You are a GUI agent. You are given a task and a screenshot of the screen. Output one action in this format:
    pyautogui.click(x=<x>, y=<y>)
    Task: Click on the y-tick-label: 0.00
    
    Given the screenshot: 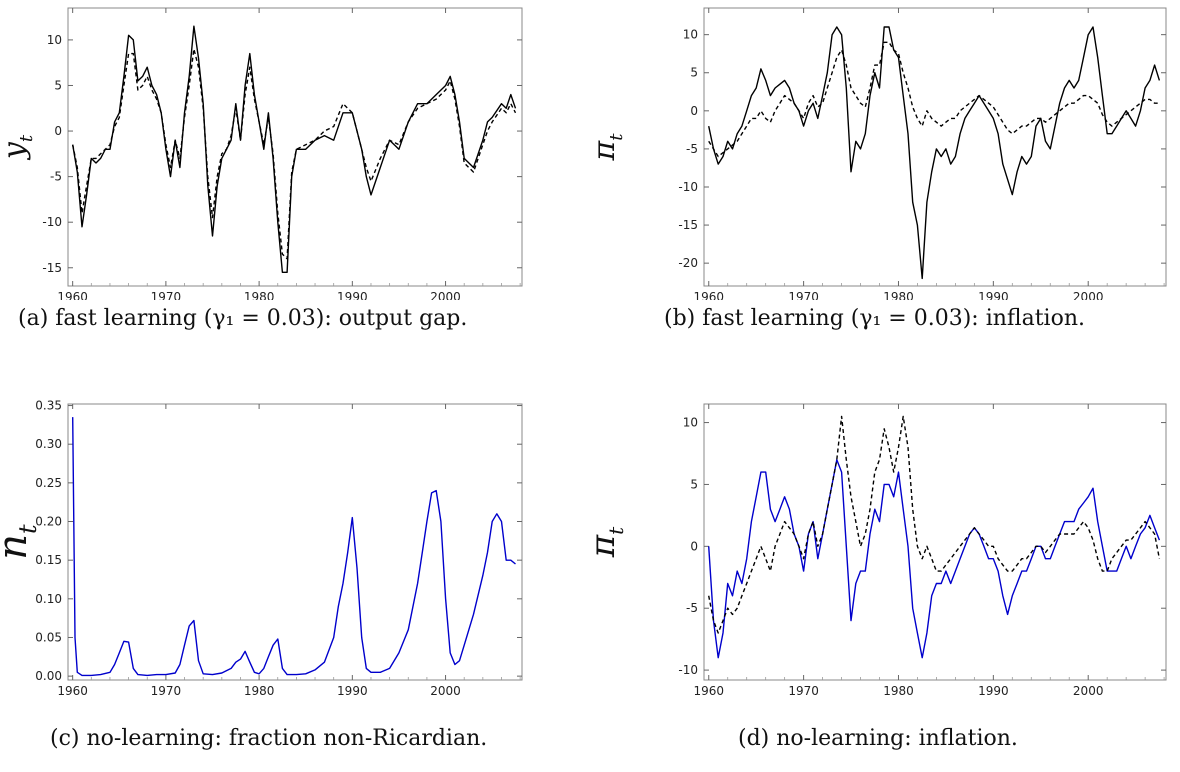 What is the action you would take?
    pyautogui.click(x=48, y=676)
    